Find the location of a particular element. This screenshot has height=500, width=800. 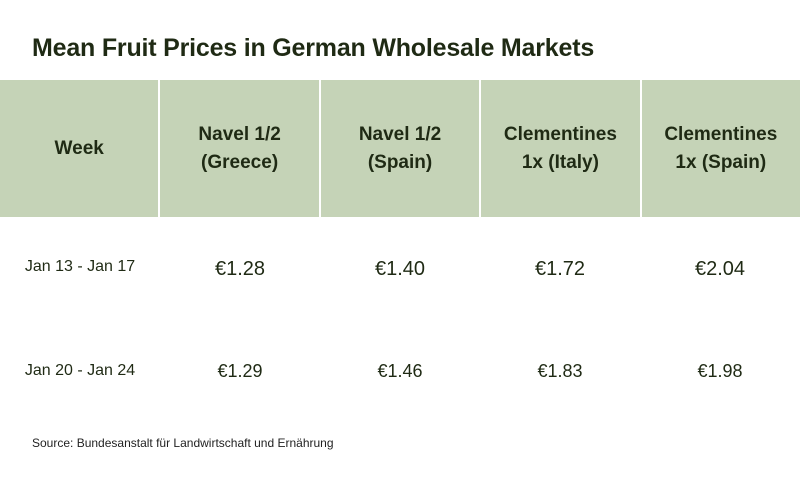

price-cell: €1.29 is located at coordinates (240, 370).